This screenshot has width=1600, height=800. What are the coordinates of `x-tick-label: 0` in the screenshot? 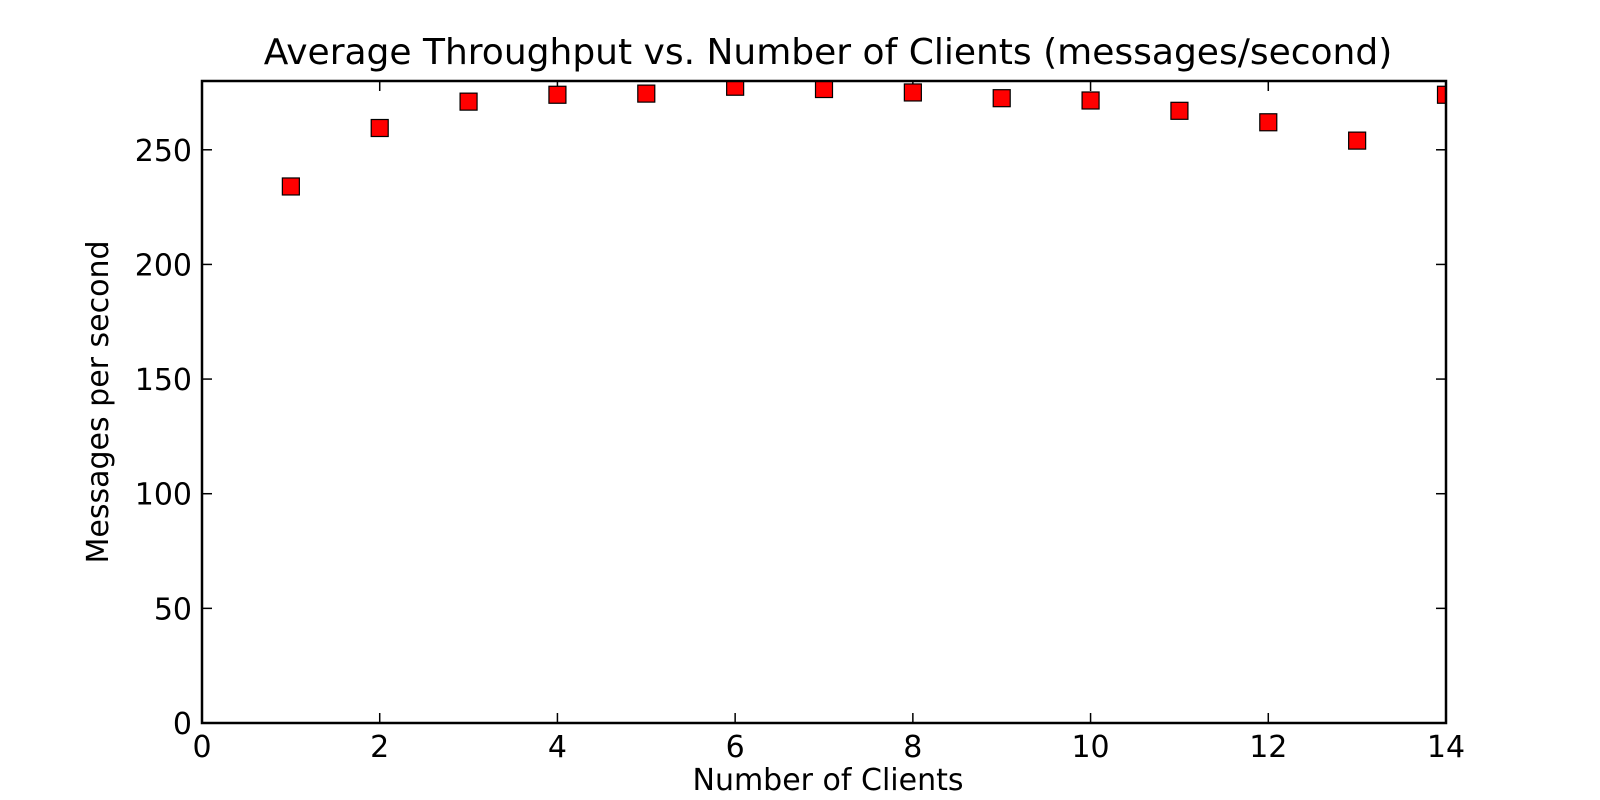 It's located at (201, 747).